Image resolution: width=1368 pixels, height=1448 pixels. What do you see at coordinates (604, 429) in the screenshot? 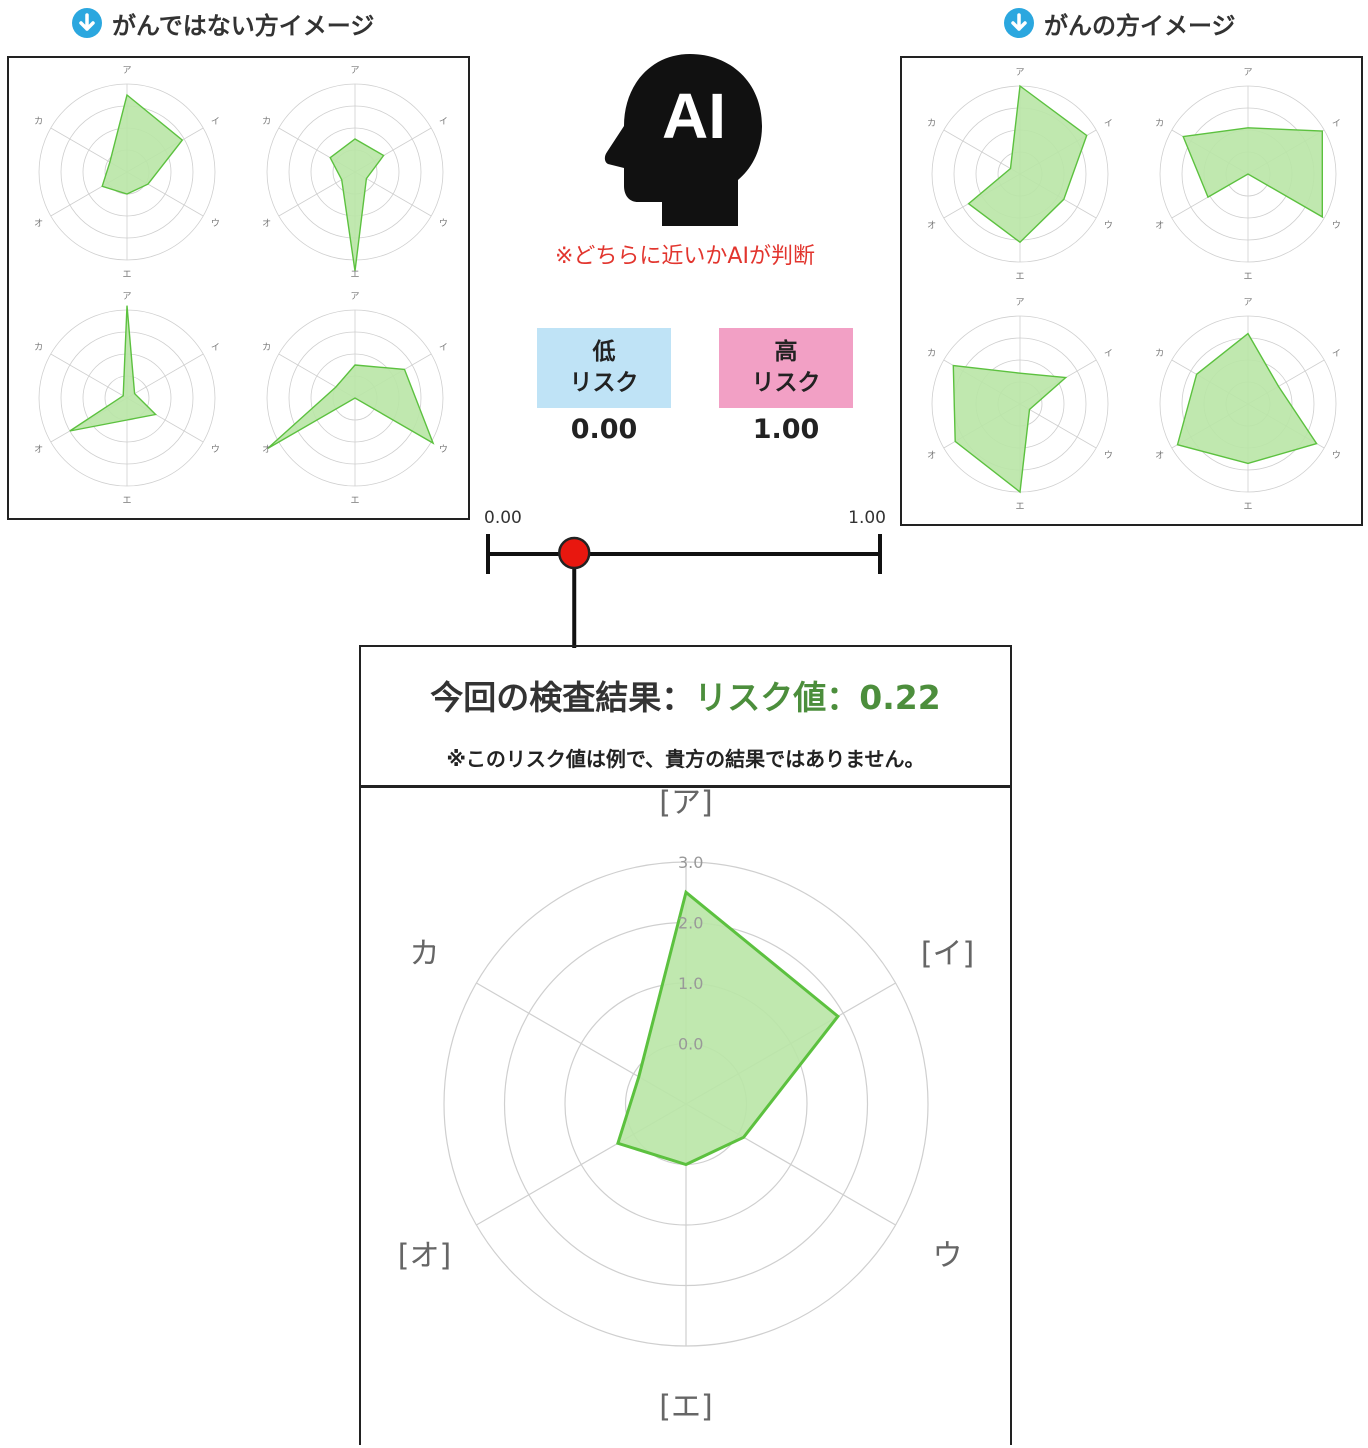
I see `low-risk-value: 0.00` at bounding box center [604, 429].